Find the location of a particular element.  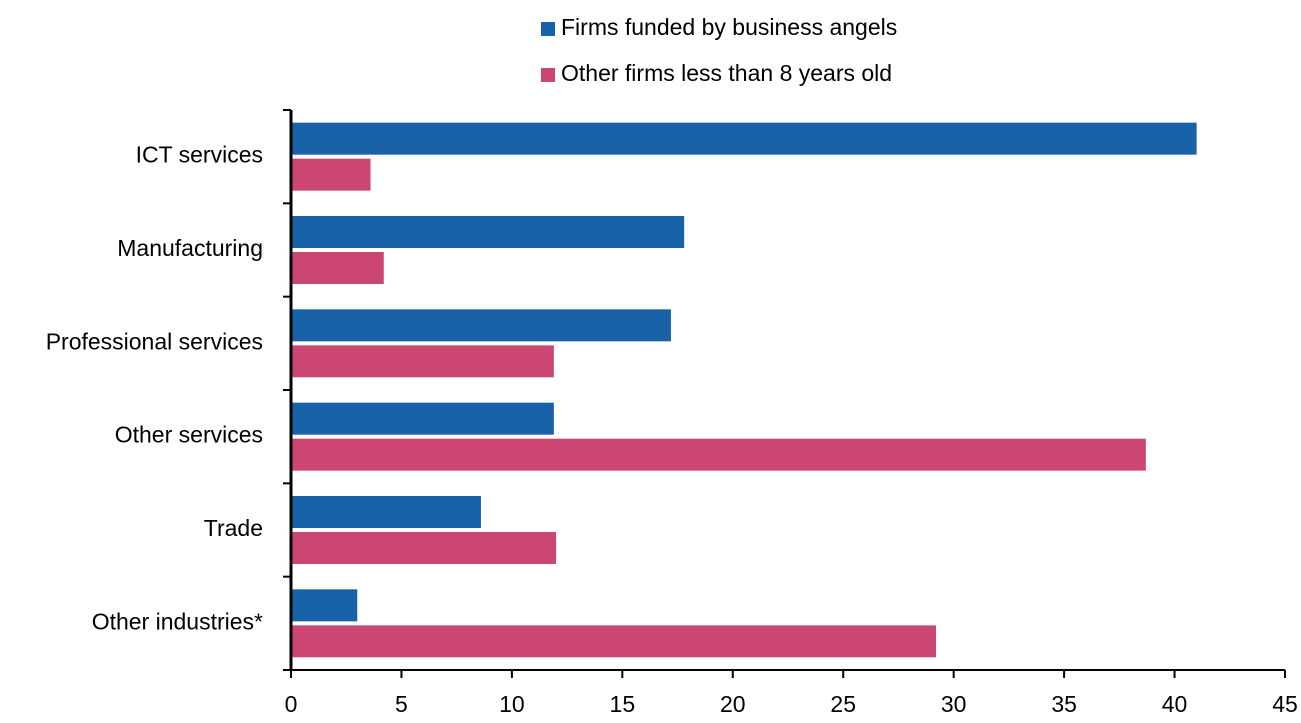

y-tick-label: ICT services is located at coordinates (199, 155).